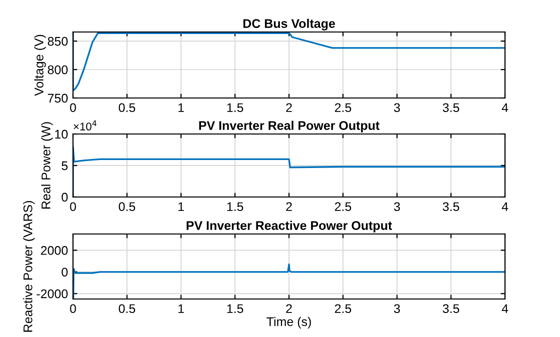 The image size is (560, 337). I want to click on y-tick-label: 750, so click(58, 98).